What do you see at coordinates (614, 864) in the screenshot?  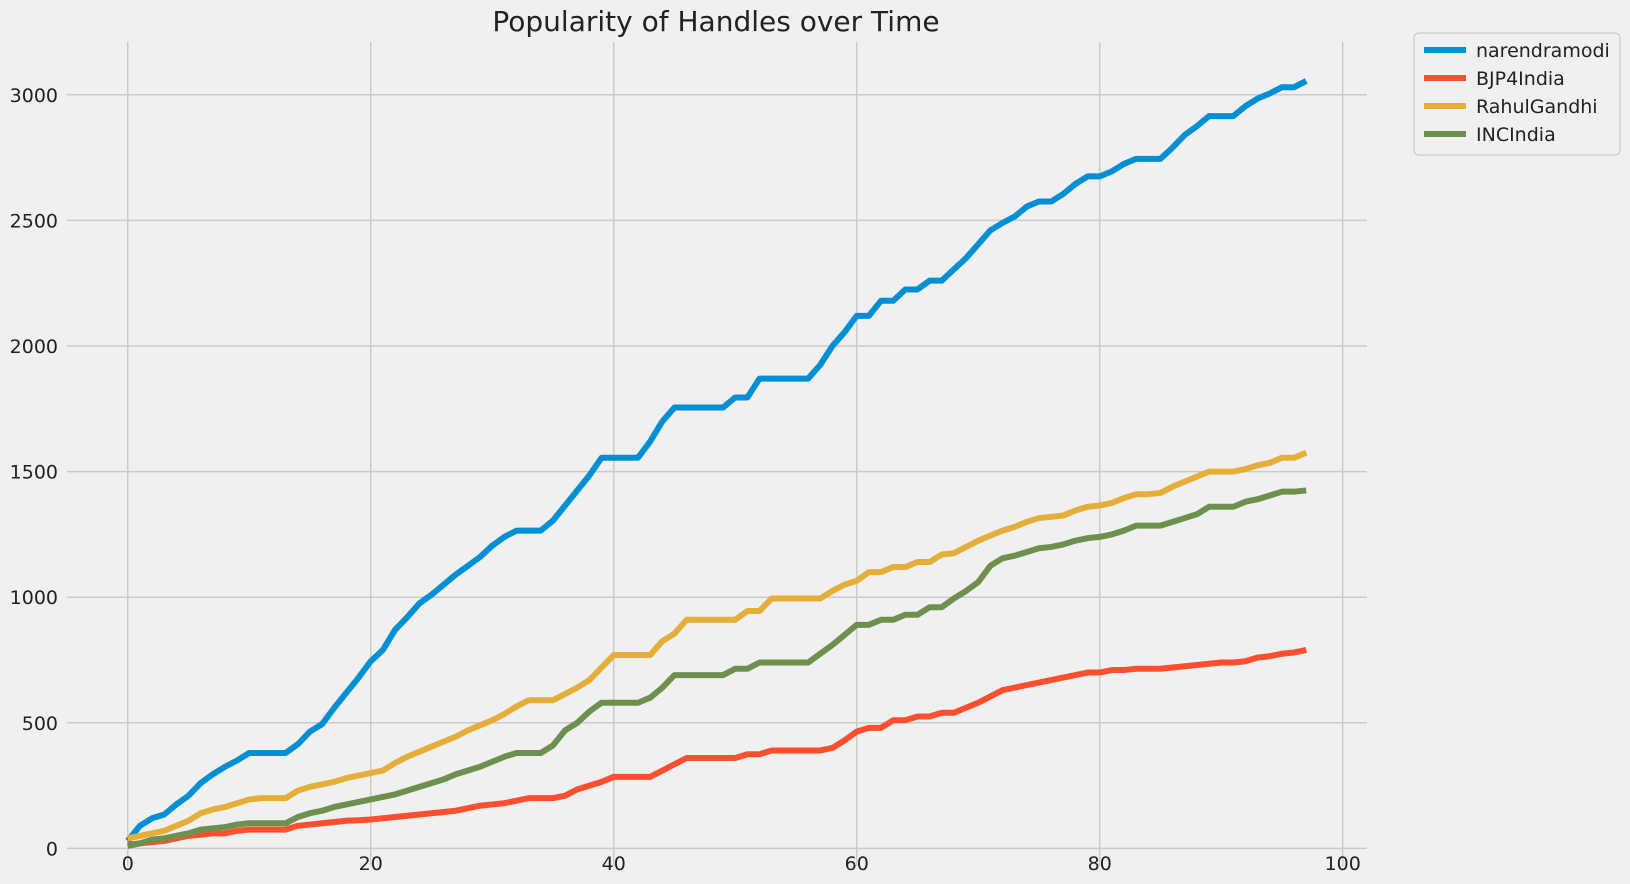 I see `x-tick-label: 40` at bounding box center [614, 864].